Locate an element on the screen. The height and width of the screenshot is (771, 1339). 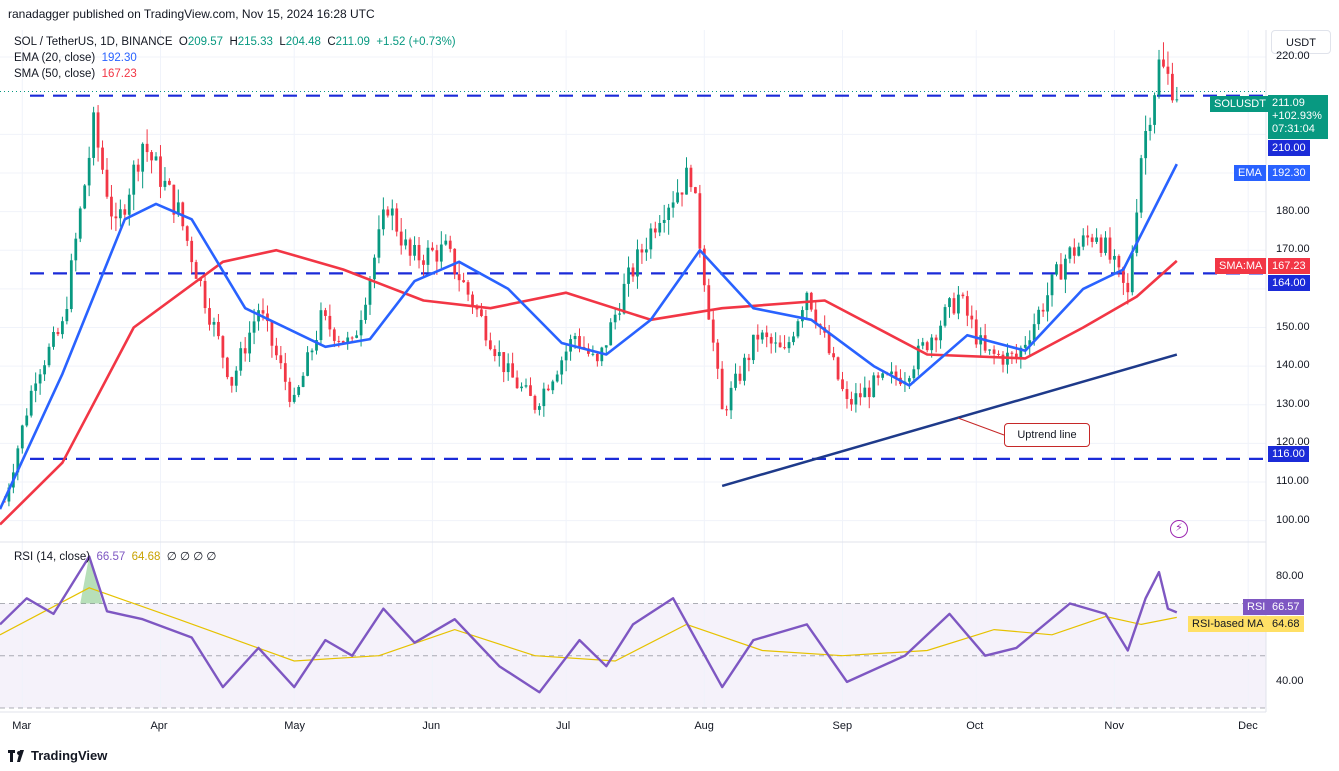
rsi-label: RSI (14, close) is located at coordinates (52, 557).